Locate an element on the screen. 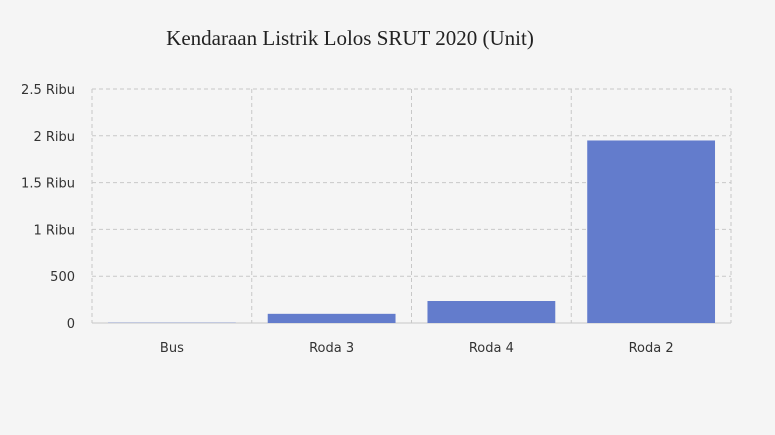 This screenshot has height=435, width=775. y-tick-label: 500 is located at coordinates (62, 277).